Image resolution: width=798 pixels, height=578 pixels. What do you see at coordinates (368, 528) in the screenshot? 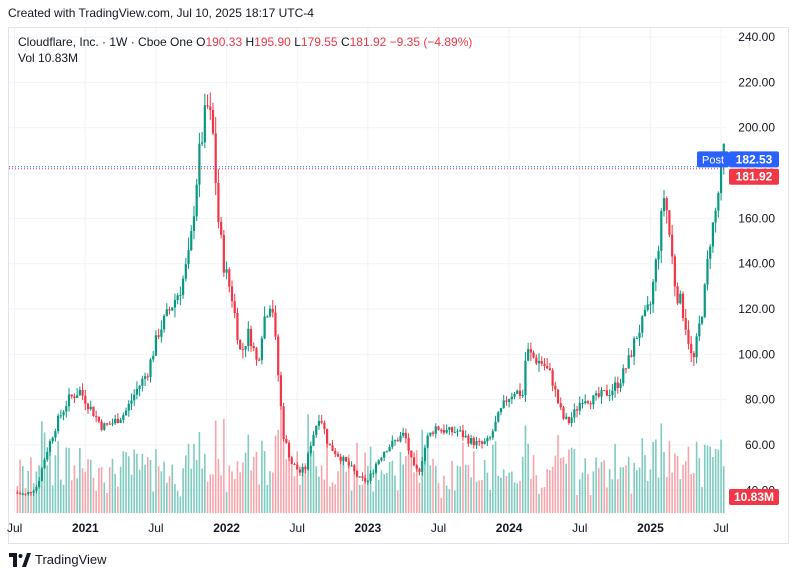
I see `time-axis: Jul 2021 Jul 2022 Jul 2023 Jul 2024 Jul 2025 Jul` at bounding box center [368, 528].